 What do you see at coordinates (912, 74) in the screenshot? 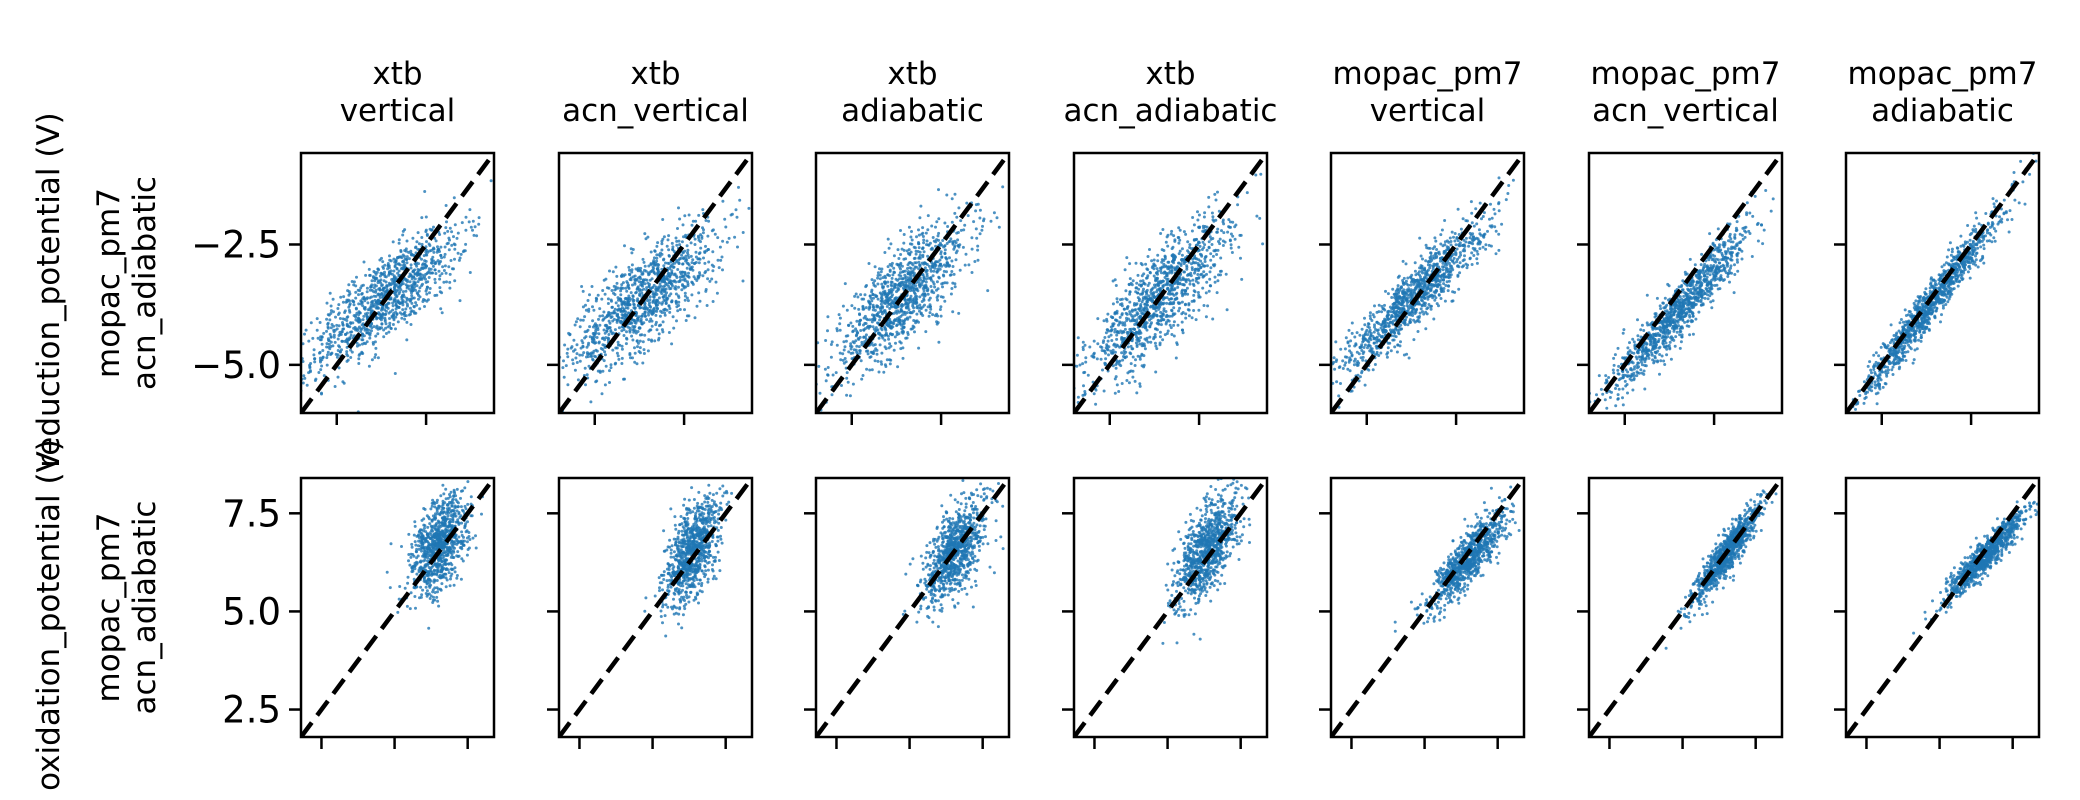
I see `column-header-line1: xtb` at bounding box center [912, 74].